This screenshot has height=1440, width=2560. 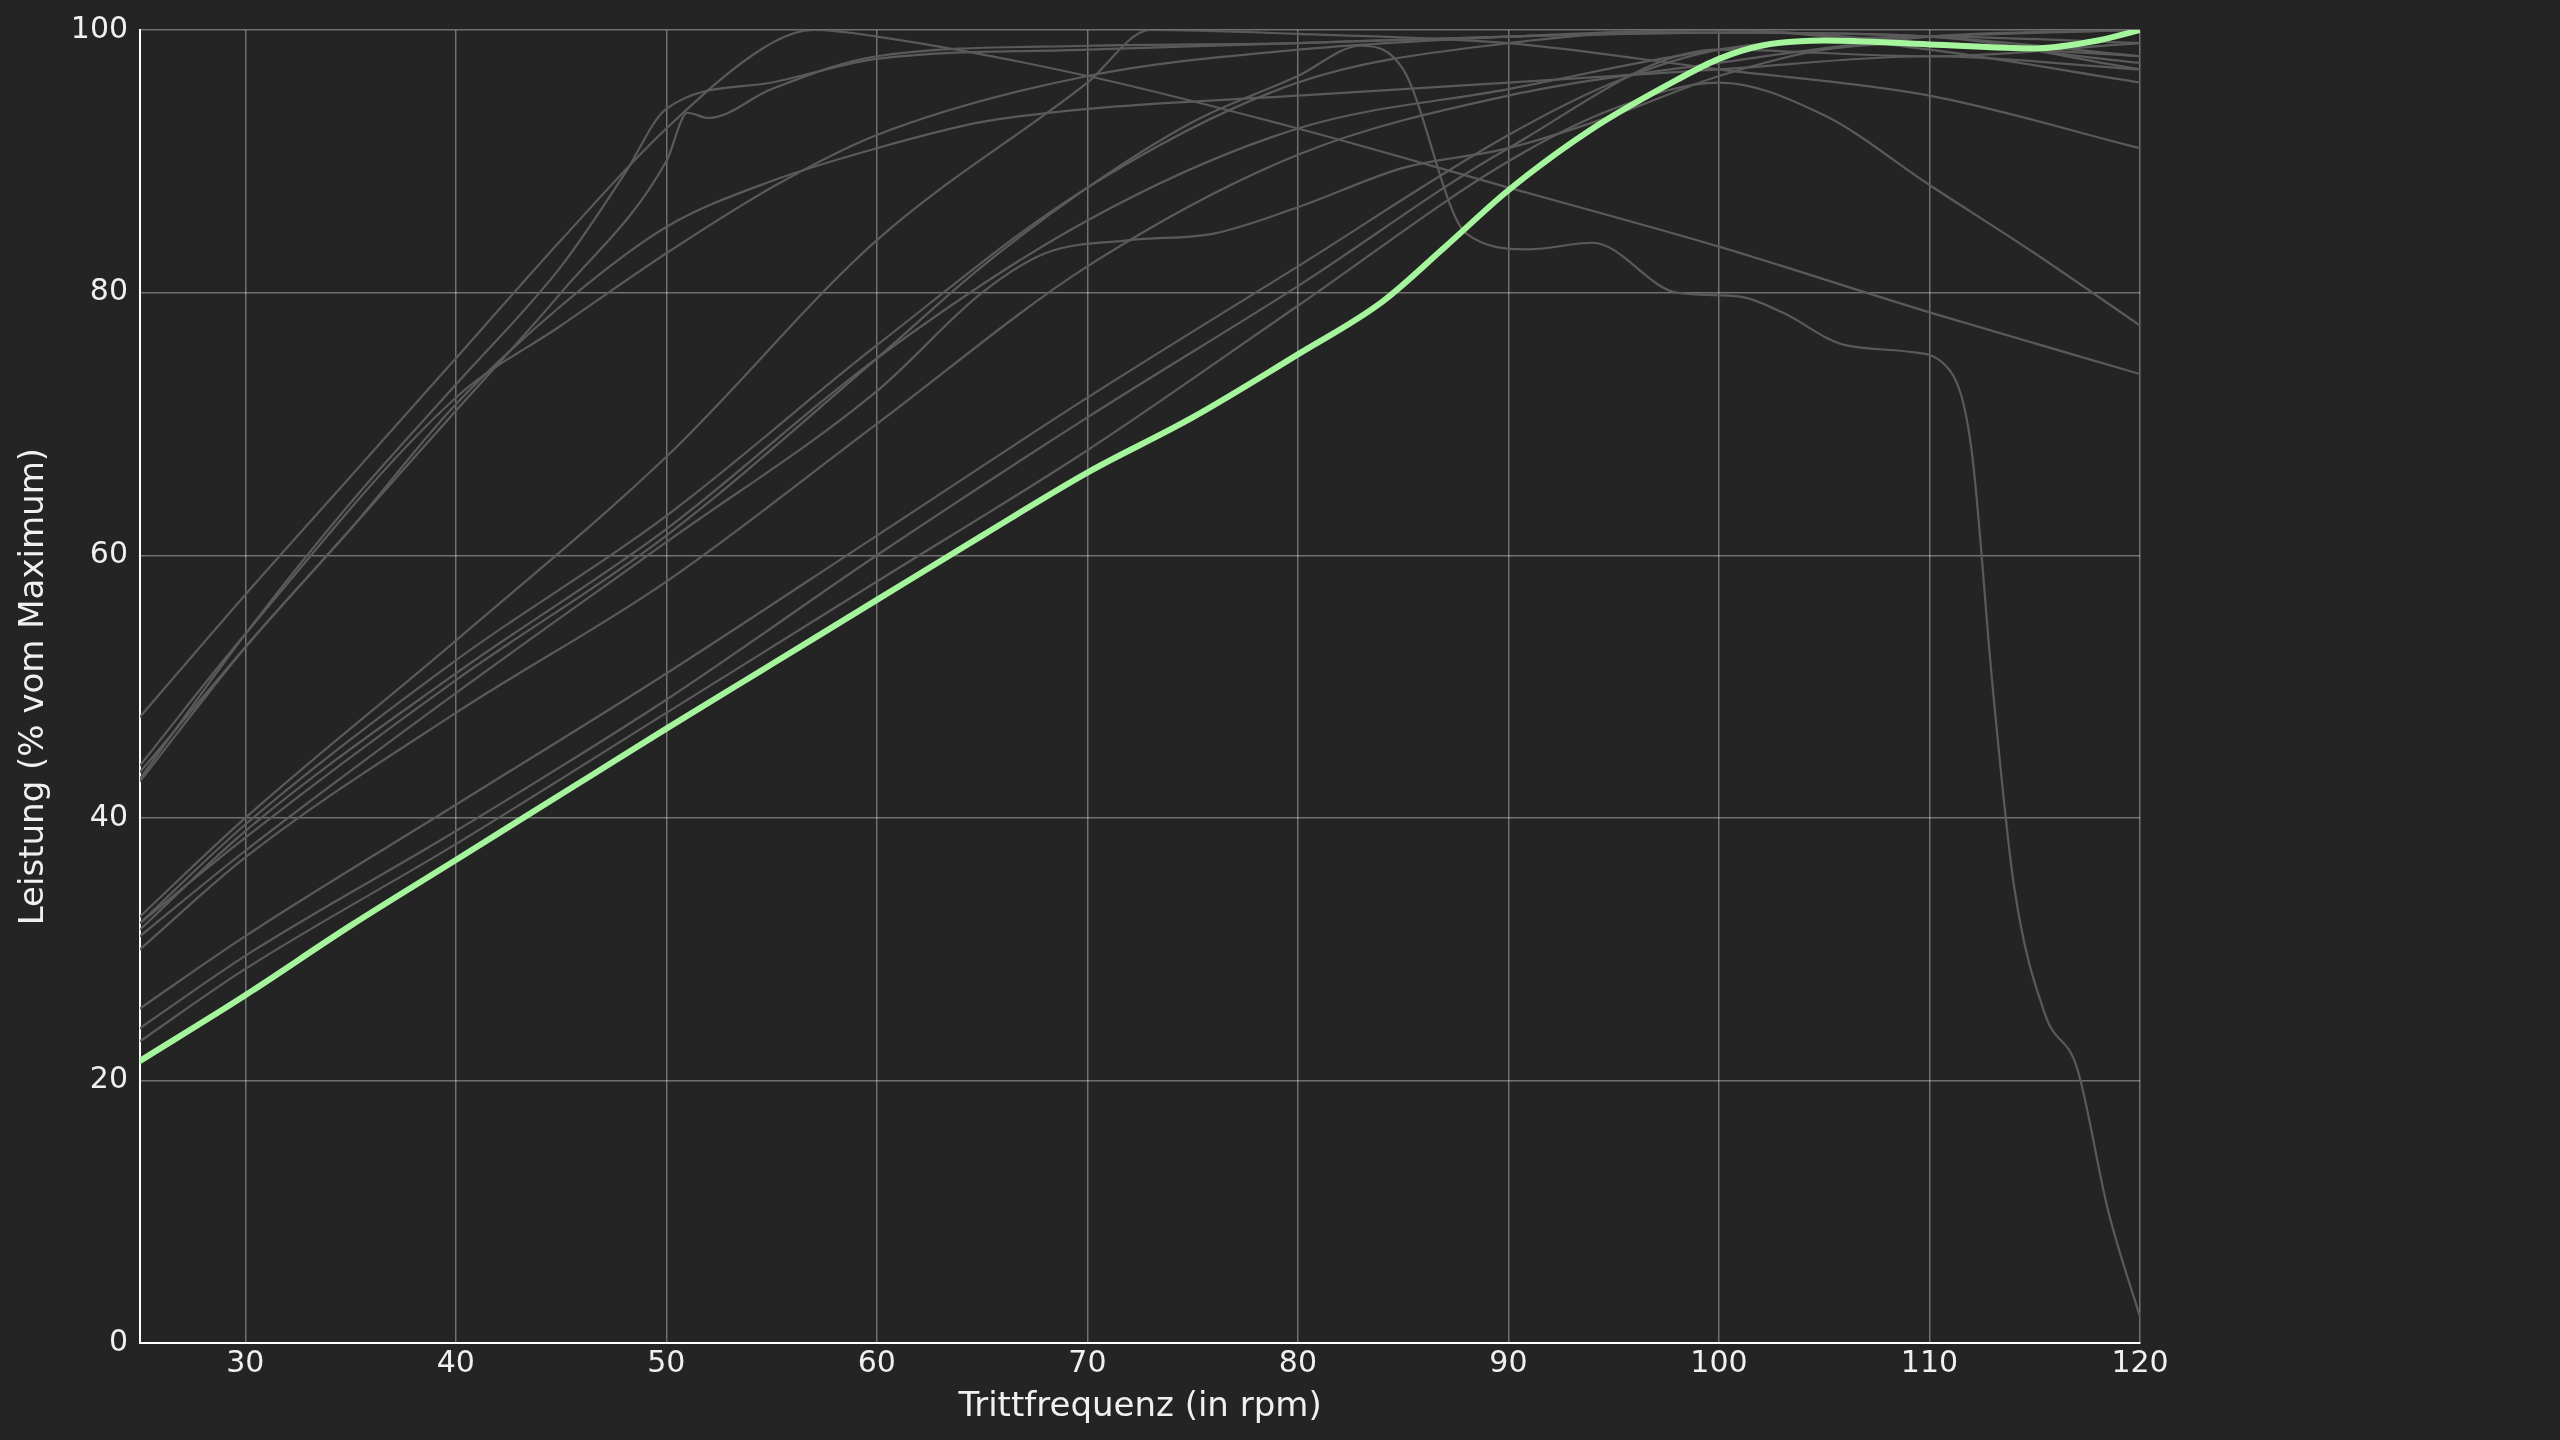 What do you see at coordinates (109, 553) in the screenshot?
I see `y-tick-label: 60` at bounding box center [109, 553].